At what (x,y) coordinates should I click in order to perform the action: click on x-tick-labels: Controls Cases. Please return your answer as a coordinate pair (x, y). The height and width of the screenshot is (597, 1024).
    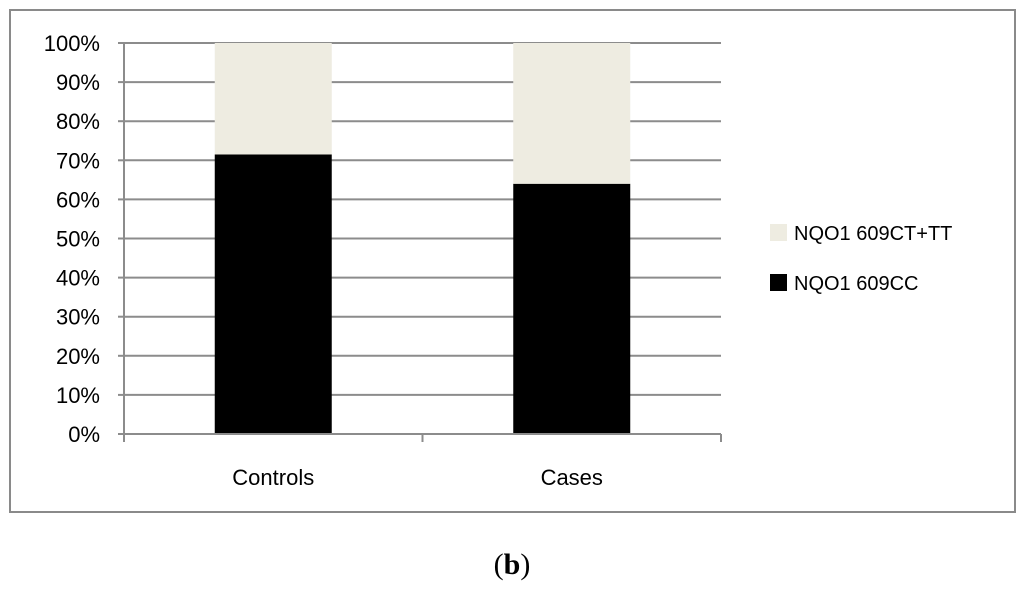
    Looking at the image, I should click on (417, 477).